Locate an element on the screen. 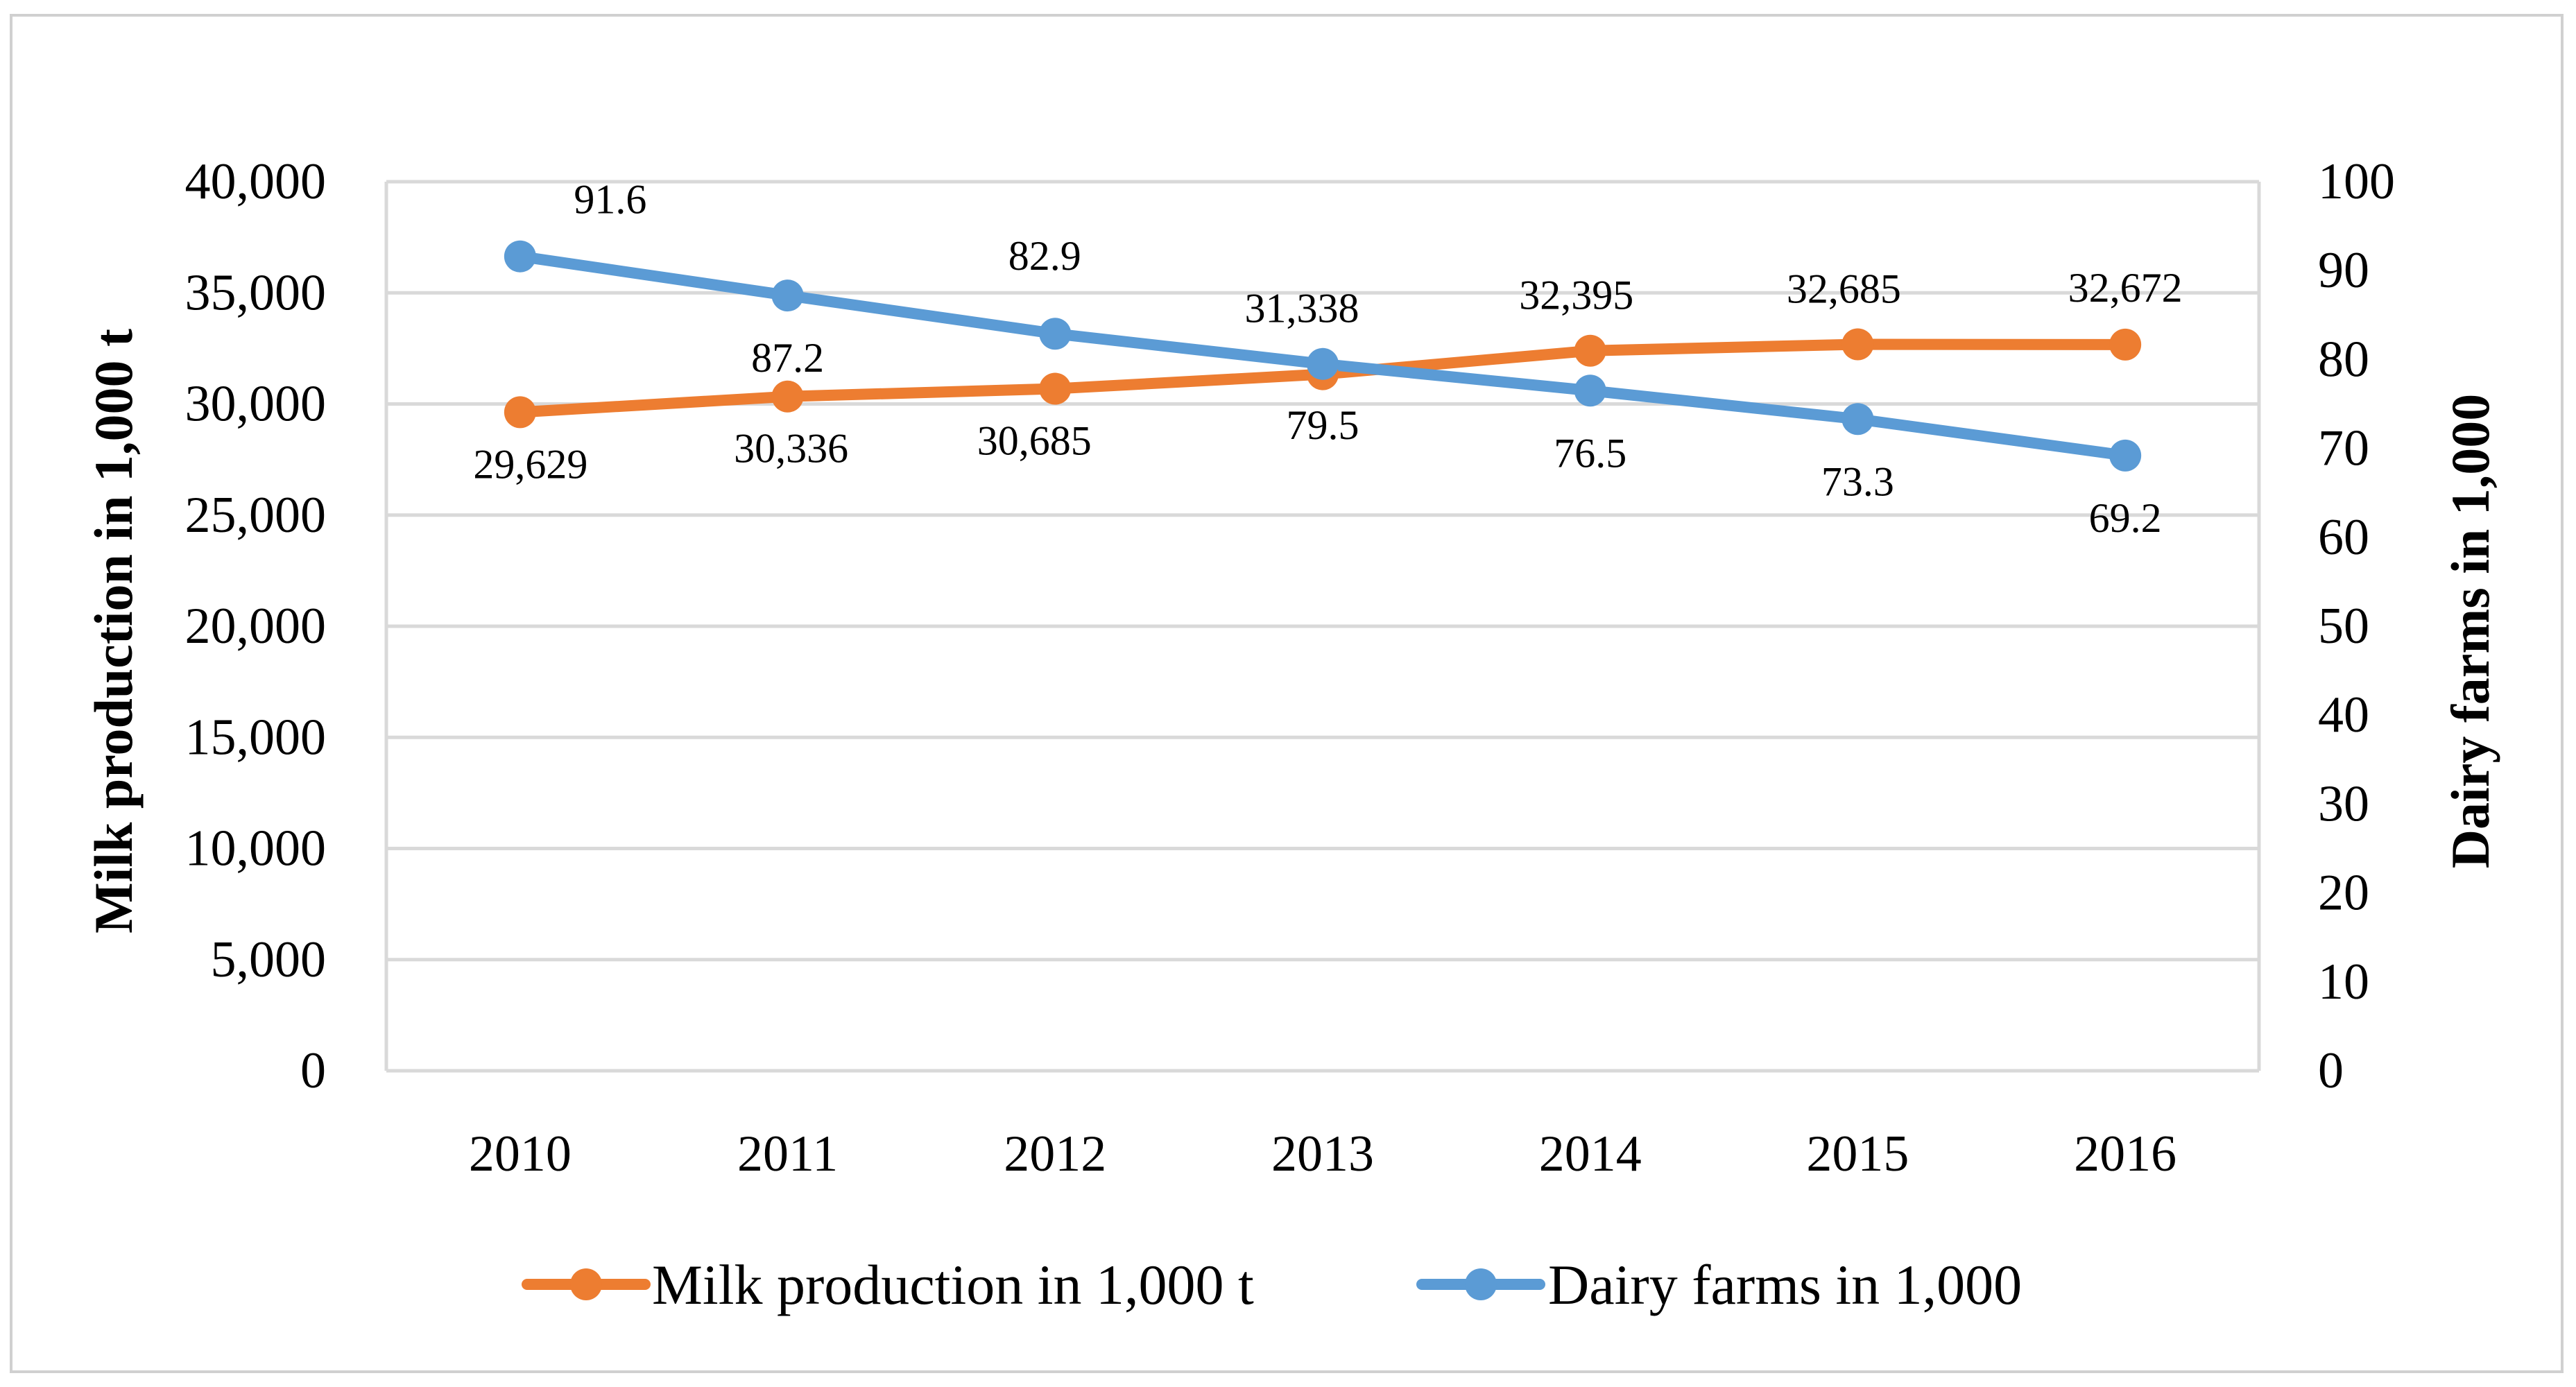 Image resolution: width=2576 pixels, height=1387 pixels. series-layer is located at coordinates (1323, 356).